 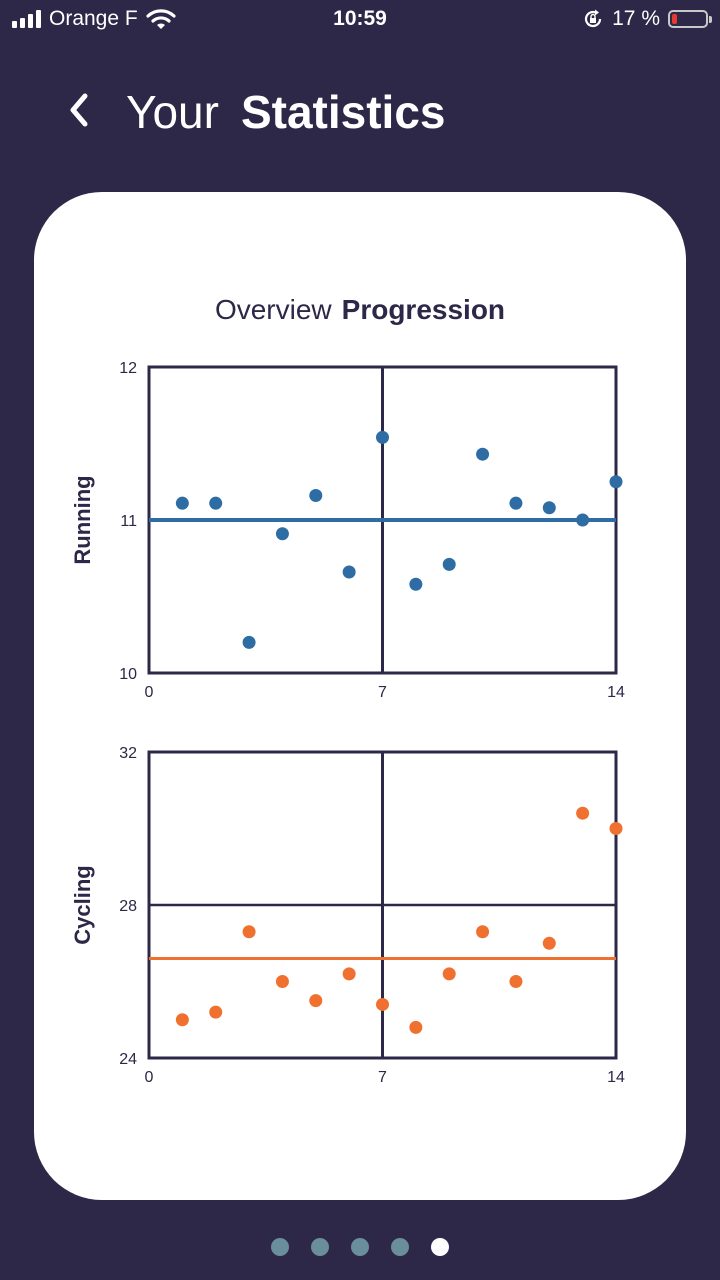 I want to click on page-indicator, so click(x=360, y=1248).